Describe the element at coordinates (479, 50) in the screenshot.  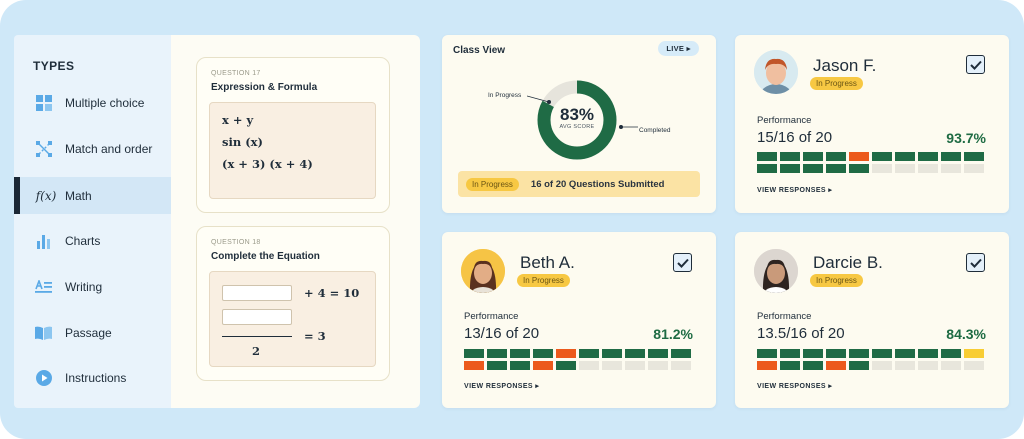
I see `class-view-title: Class View` at that location.